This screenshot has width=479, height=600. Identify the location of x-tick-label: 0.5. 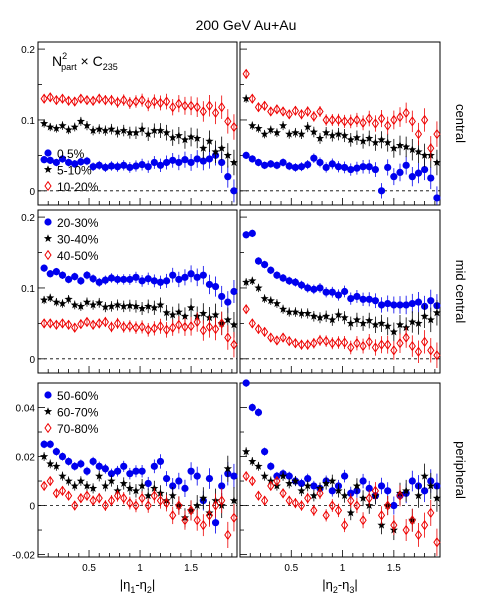
(291, 568).